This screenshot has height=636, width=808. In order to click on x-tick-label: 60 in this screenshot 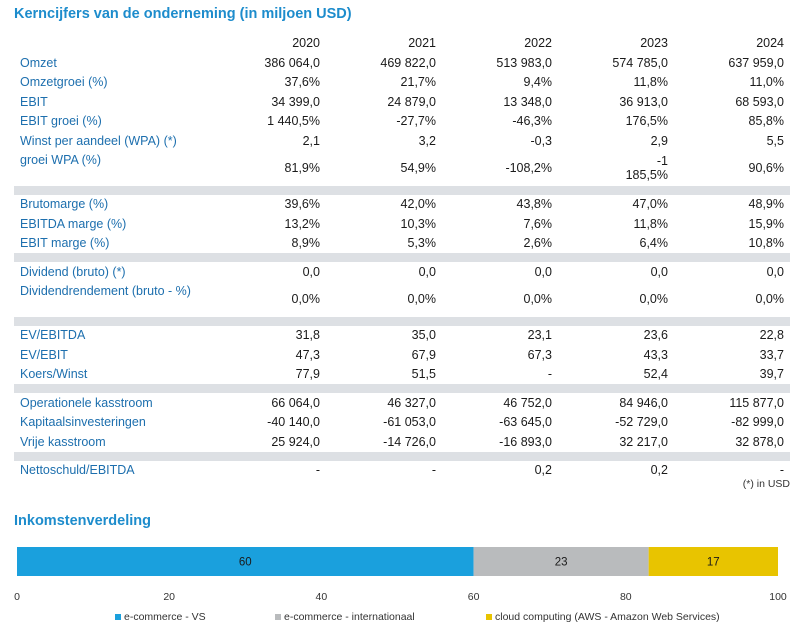, I will do `click(474, 597)`.